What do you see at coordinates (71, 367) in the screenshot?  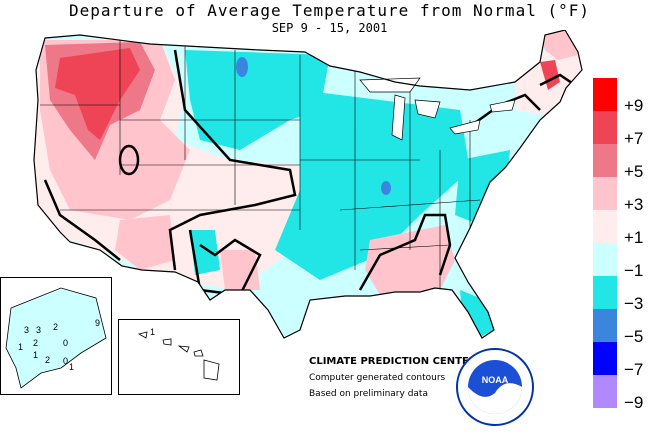 I see `ak-label-11: 1` at bounding box center [71, 367].